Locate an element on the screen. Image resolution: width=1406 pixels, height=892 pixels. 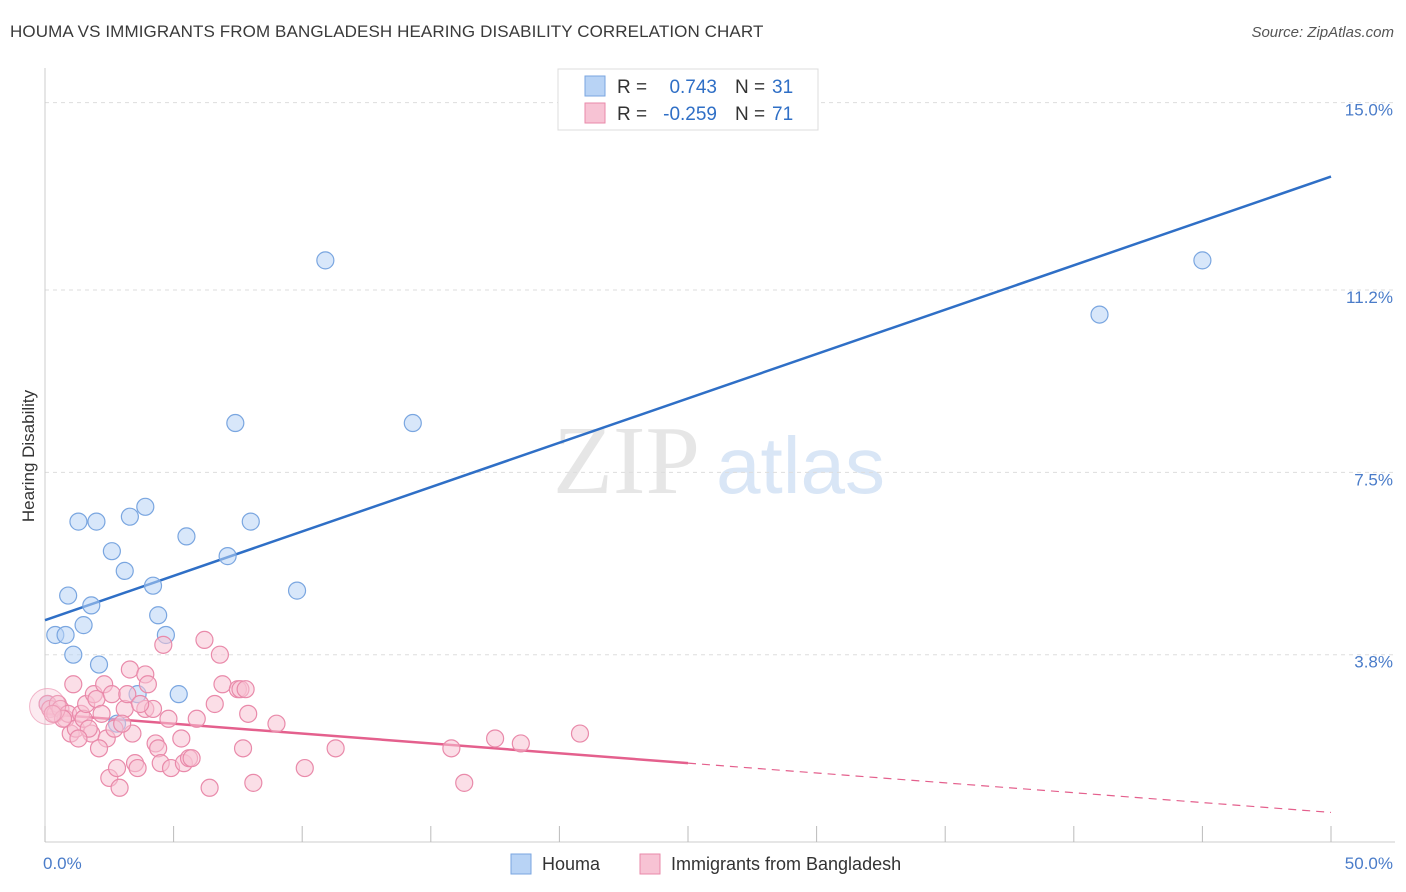
legend-n-label-2: N = is located at coordinates (750, 114).